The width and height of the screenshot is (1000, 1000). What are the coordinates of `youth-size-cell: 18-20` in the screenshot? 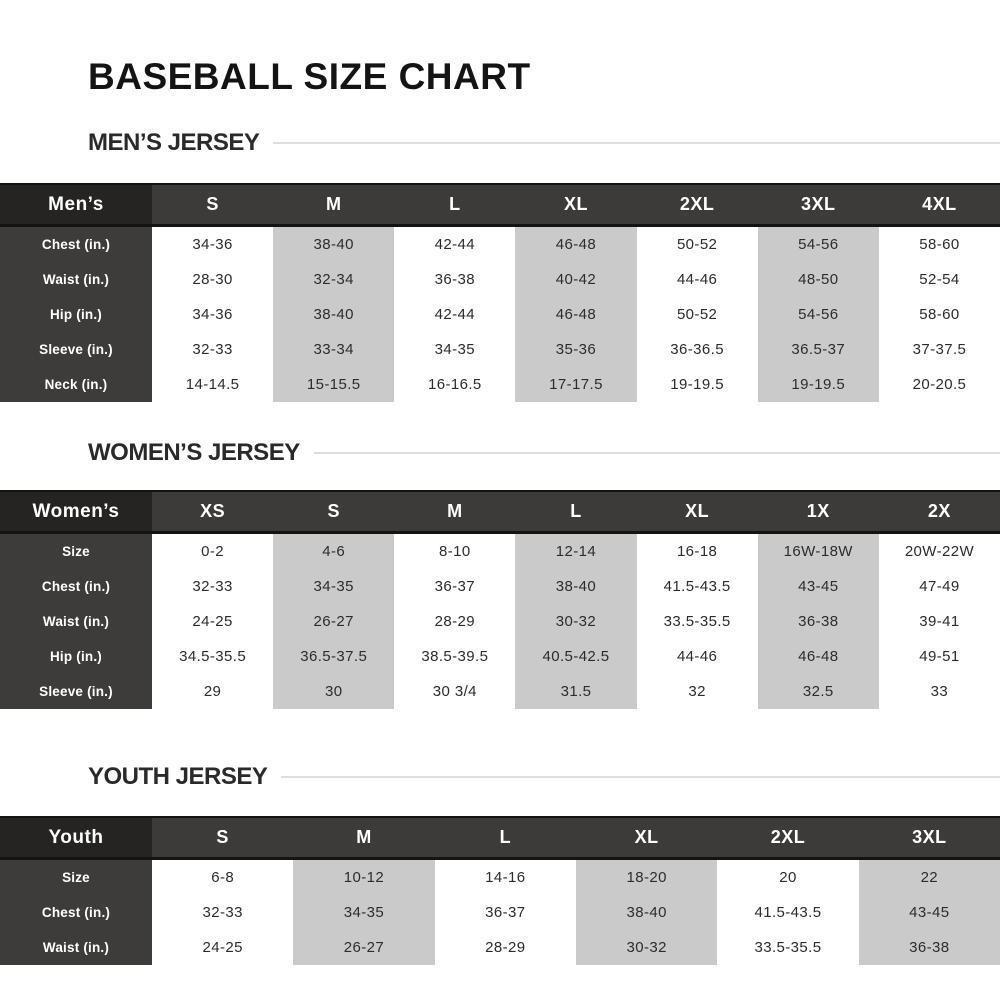 It's located at (646, 876).